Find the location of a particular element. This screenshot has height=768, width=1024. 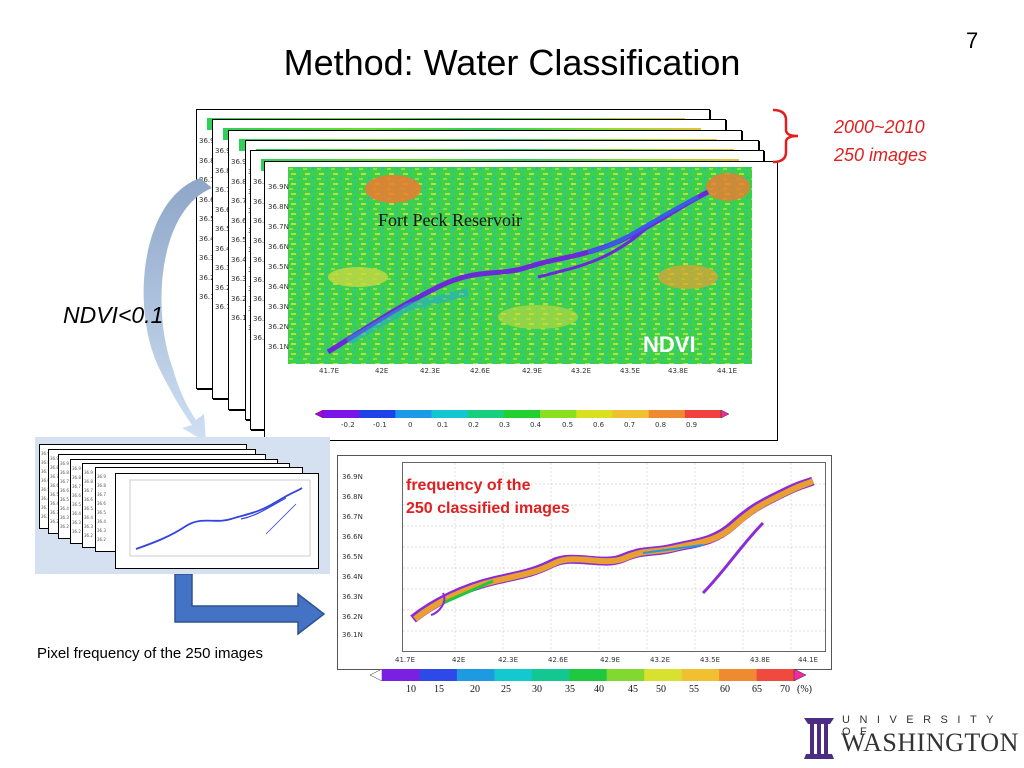

stack-annotation: 2000~2010 250 images is located at coordinates (880, 141).